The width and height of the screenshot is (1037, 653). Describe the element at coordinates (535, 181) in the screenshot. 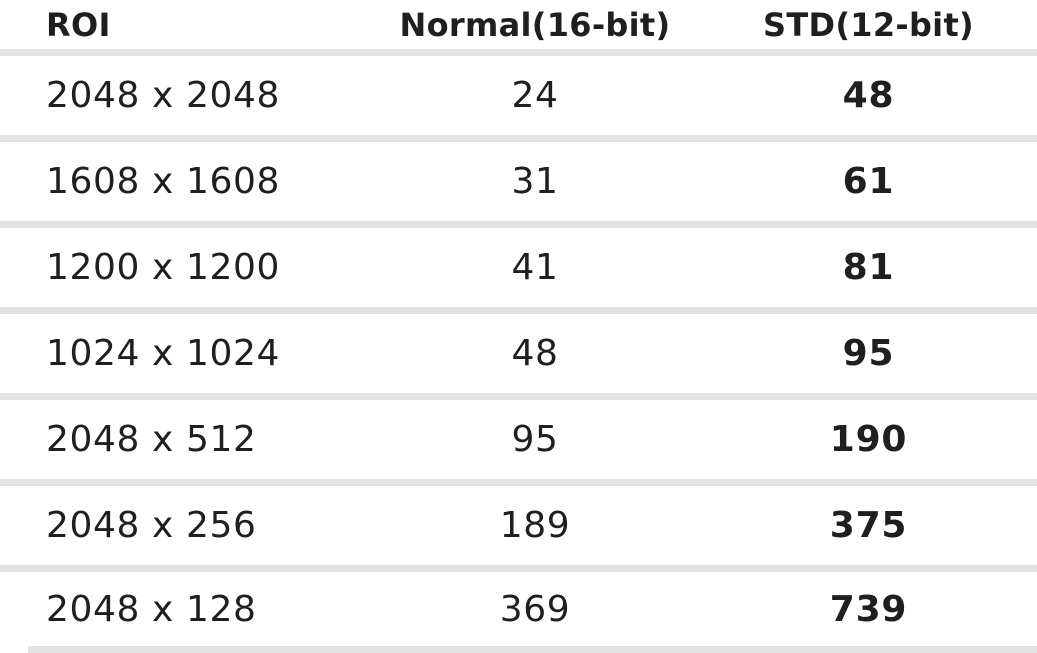

I see `normal-value-cell: 31` at that location.